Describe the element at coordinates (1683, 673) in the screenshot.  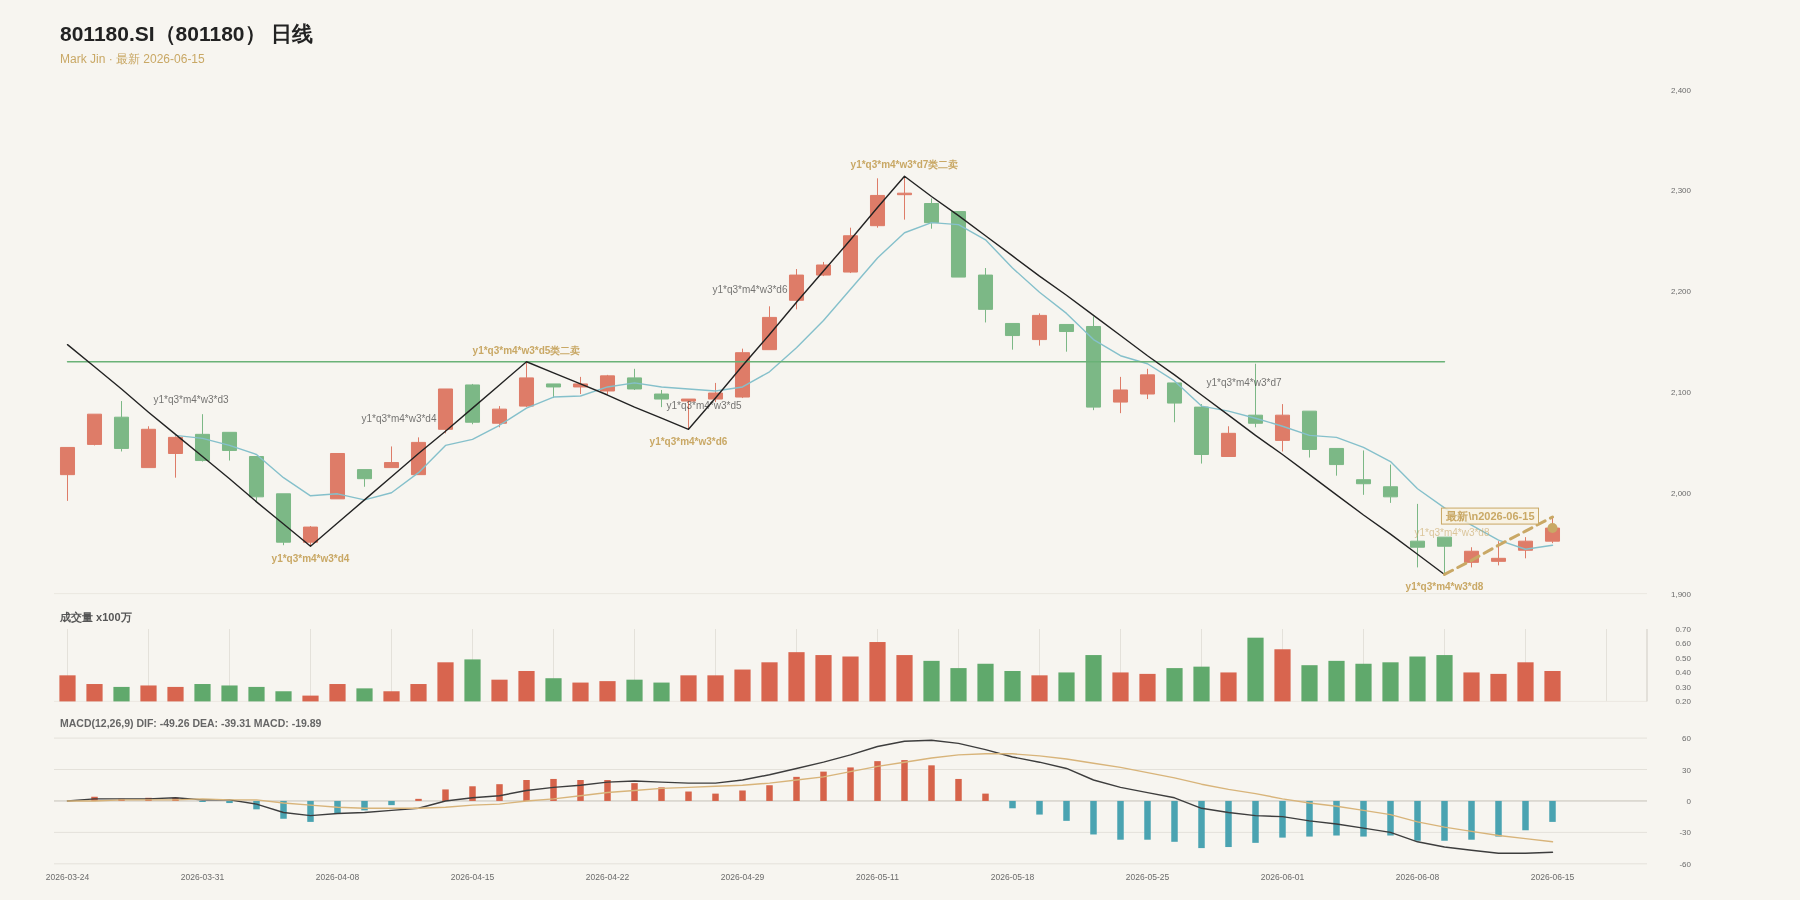
I see `y-tick-label: 0.40` at that location.